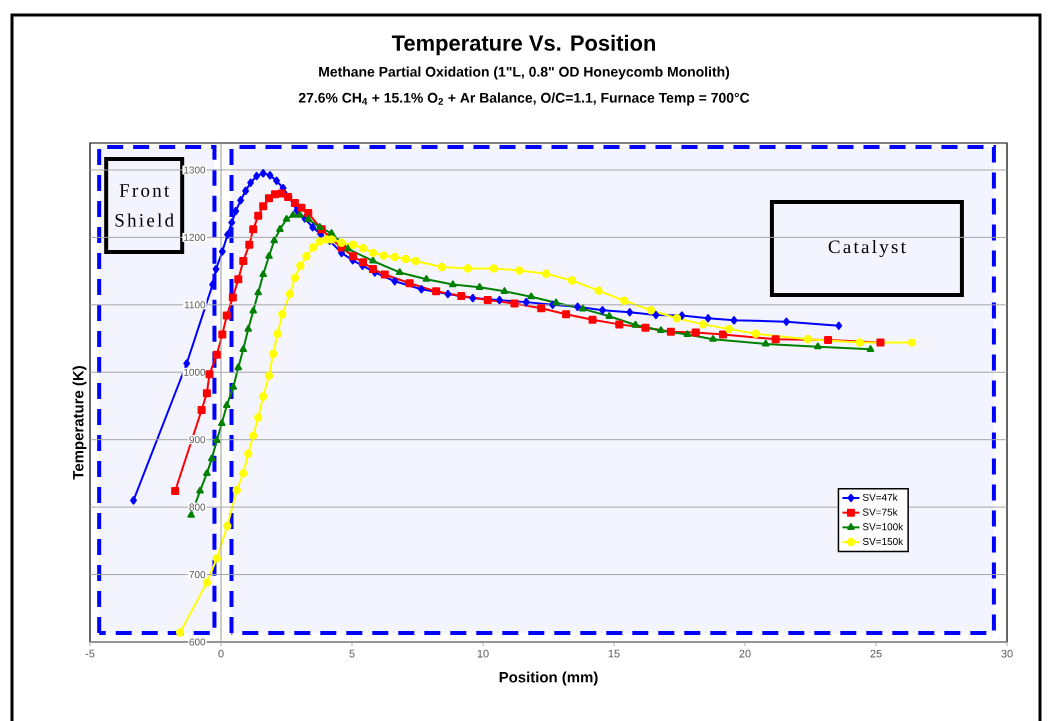 The width and height of the screenshot is (1048, 721). I want to click on x-tick-label: 30, so click(1007, 653).